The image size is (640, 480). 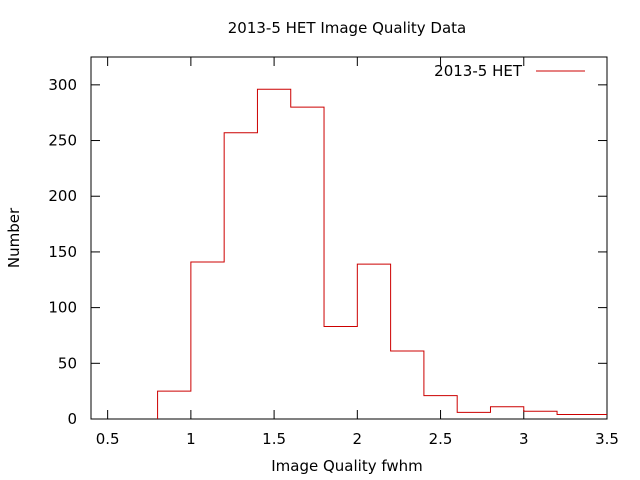 I want to click on x-tick-label: 2, so click(x=358, y=439).